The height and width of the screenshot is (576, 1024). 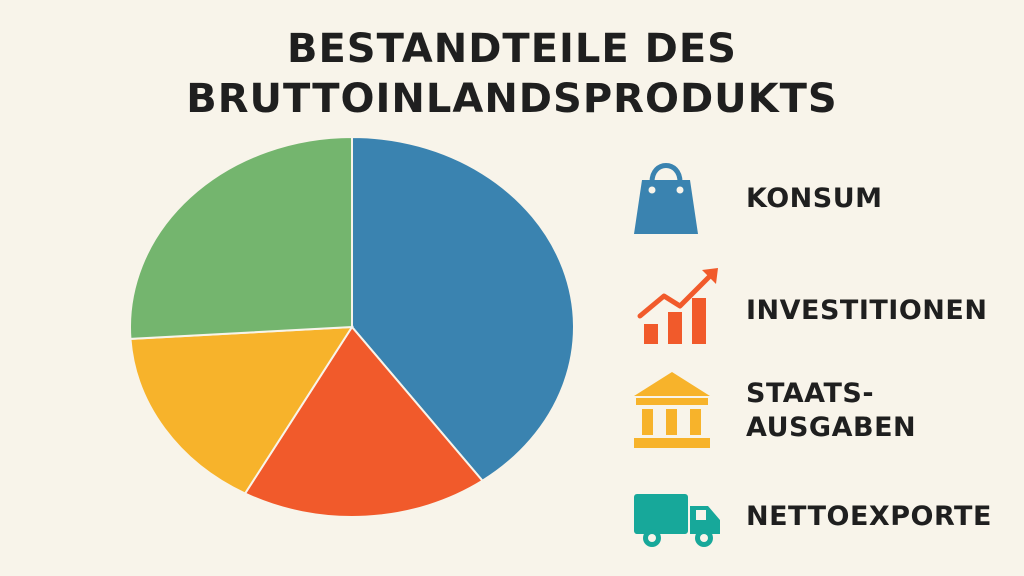 What do you see at coordinates (241, 410) in the screenshot?
I see `pie-slice-investitionen` at bounding box center [241, 410].